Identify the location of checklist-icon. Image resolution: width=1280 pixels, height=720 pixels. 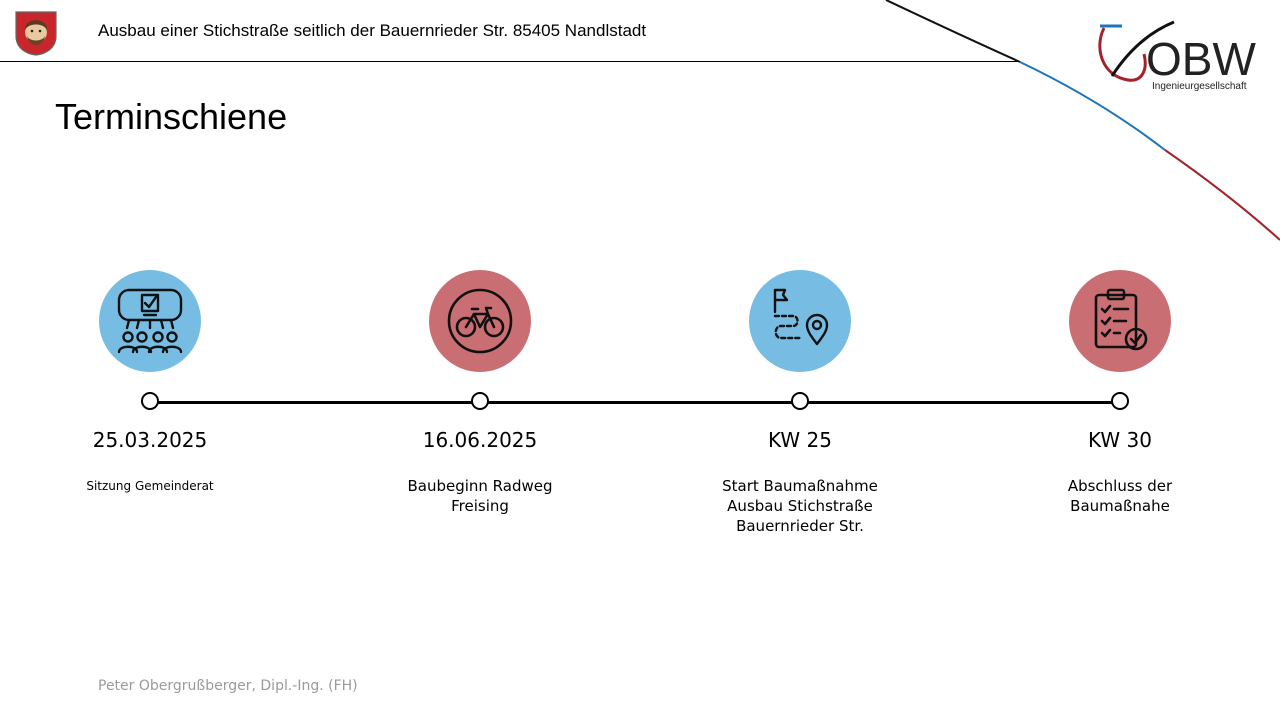
(1121, 319).